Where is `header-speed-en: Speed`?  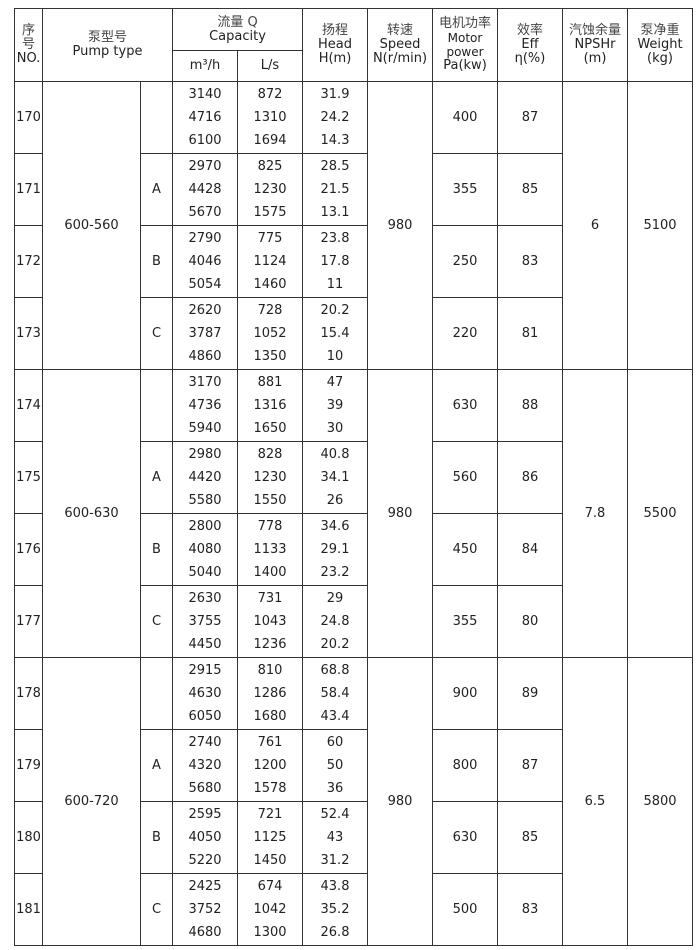
header-speed-en: Speed is located at coordinates (400, 44).